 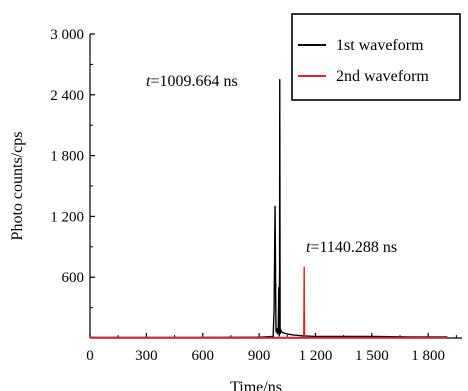 I want to click on annotation-value: =1009.664 ns, so click(x=193, y=81).